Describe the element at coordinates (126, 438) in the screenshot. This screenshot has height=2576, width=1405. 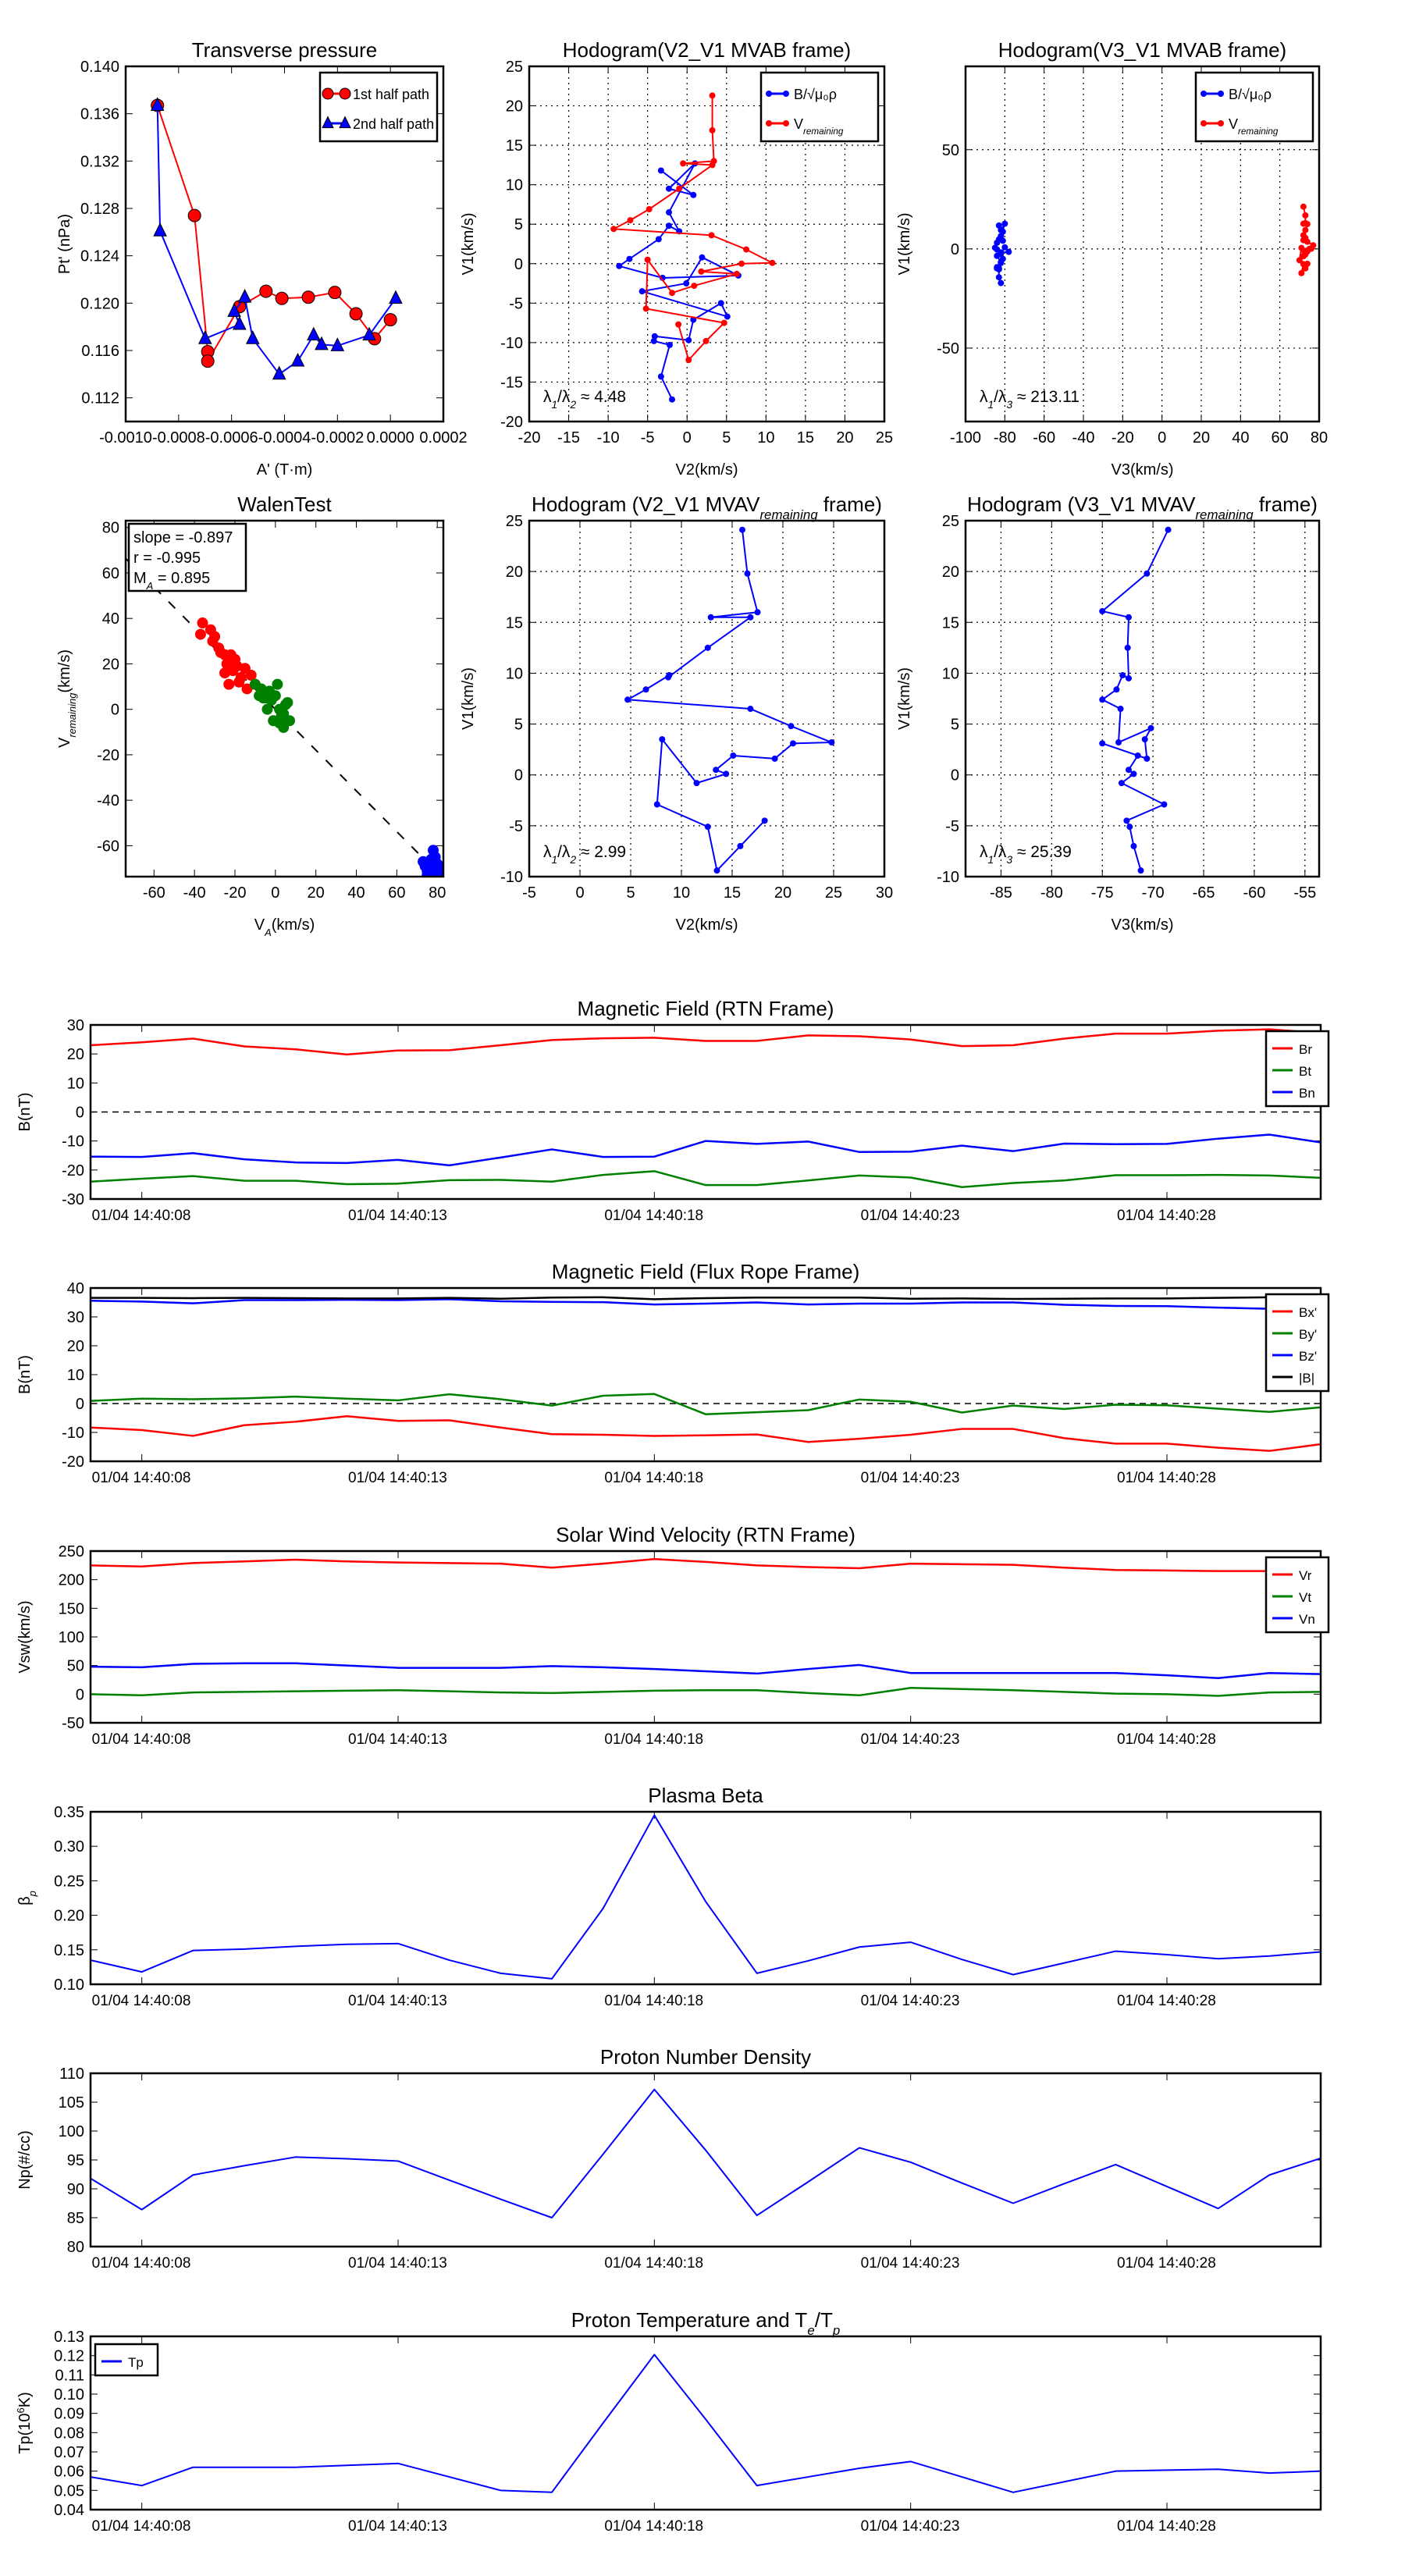
I see `x-tick-label: -0.0010` at that location.